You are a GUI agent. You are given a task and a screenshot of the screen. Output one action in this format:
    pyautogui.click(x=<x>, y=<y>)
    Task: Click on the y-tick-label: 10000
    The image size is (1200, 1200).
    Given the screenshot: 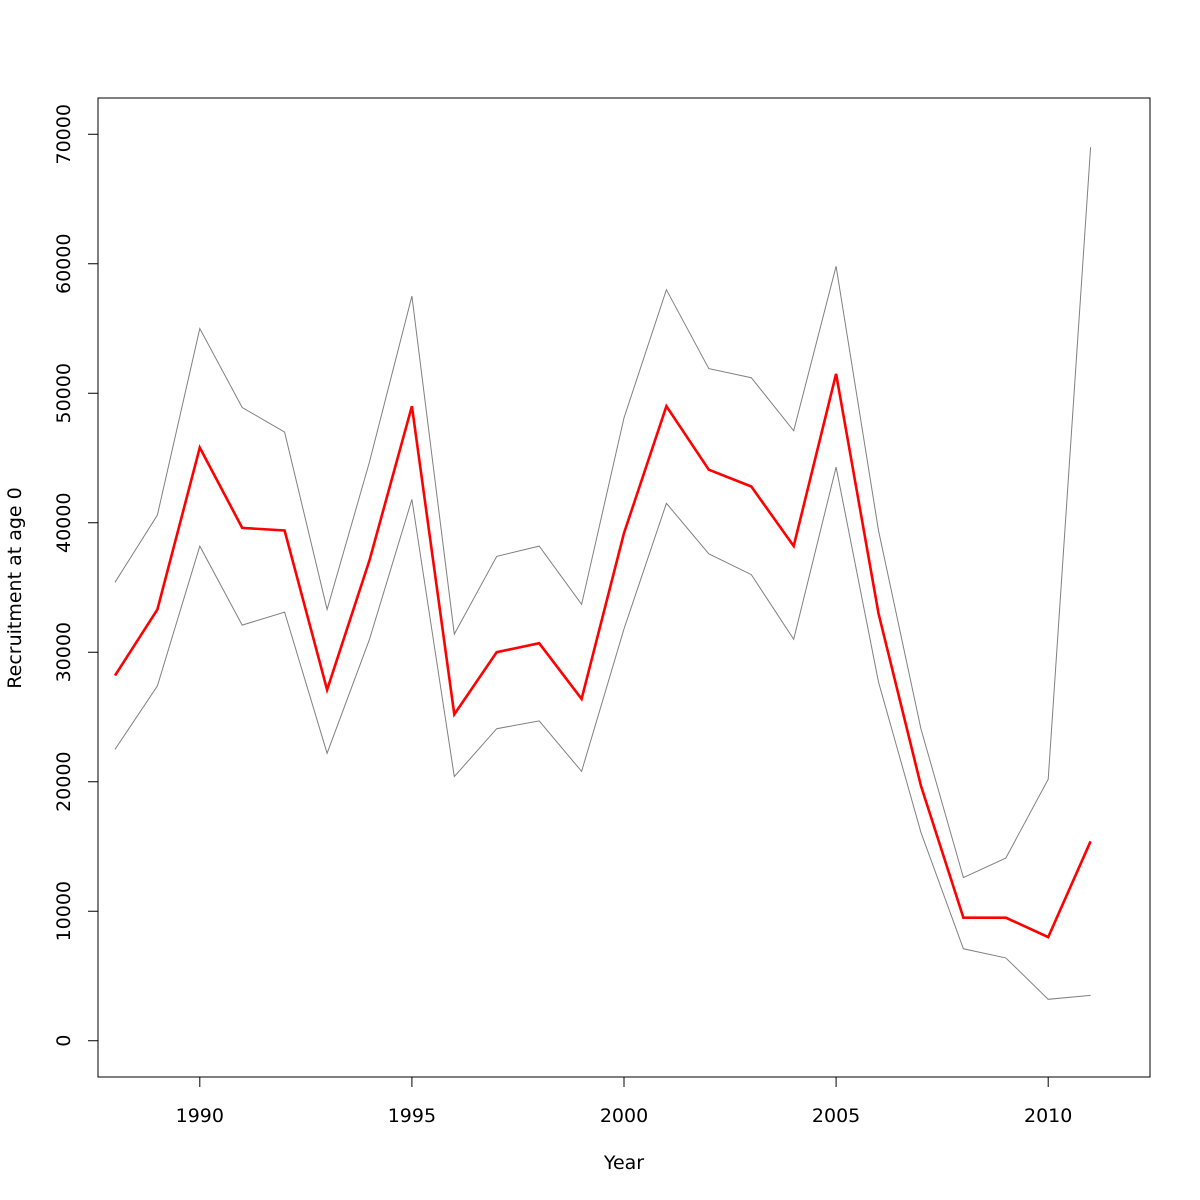 What is the action you would take?
    pyautogui.click(x=64, y=911)
    